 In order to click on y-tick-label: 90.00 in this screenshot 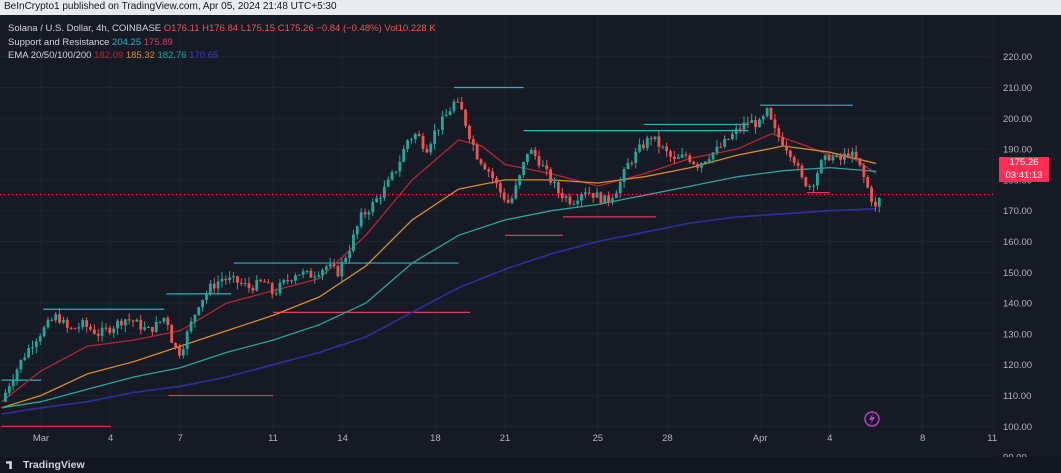, I will do `click(1015, 455)`.